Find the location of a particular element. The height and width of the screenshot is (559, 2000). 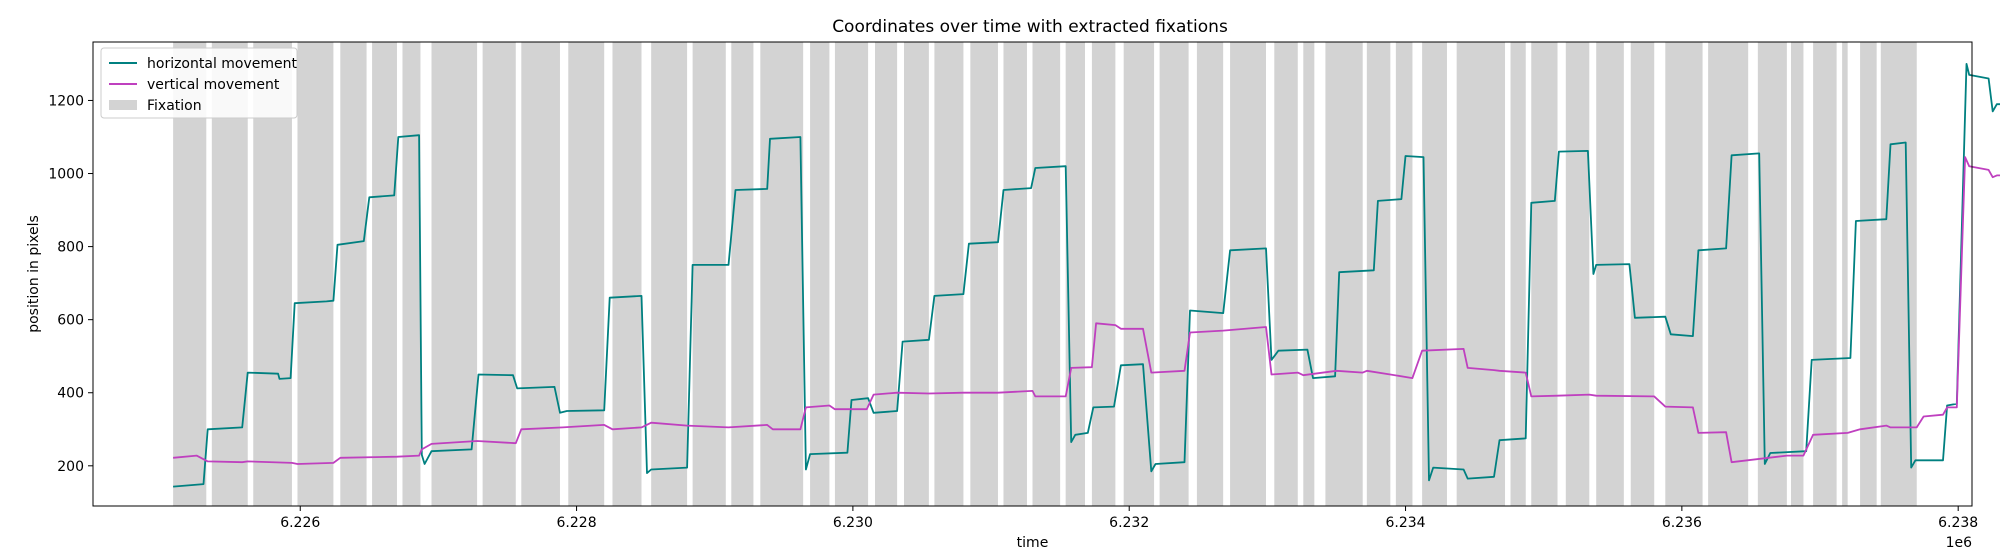

legend-label-vertical-movement: vertical movement is located at coordinates (213, 85).